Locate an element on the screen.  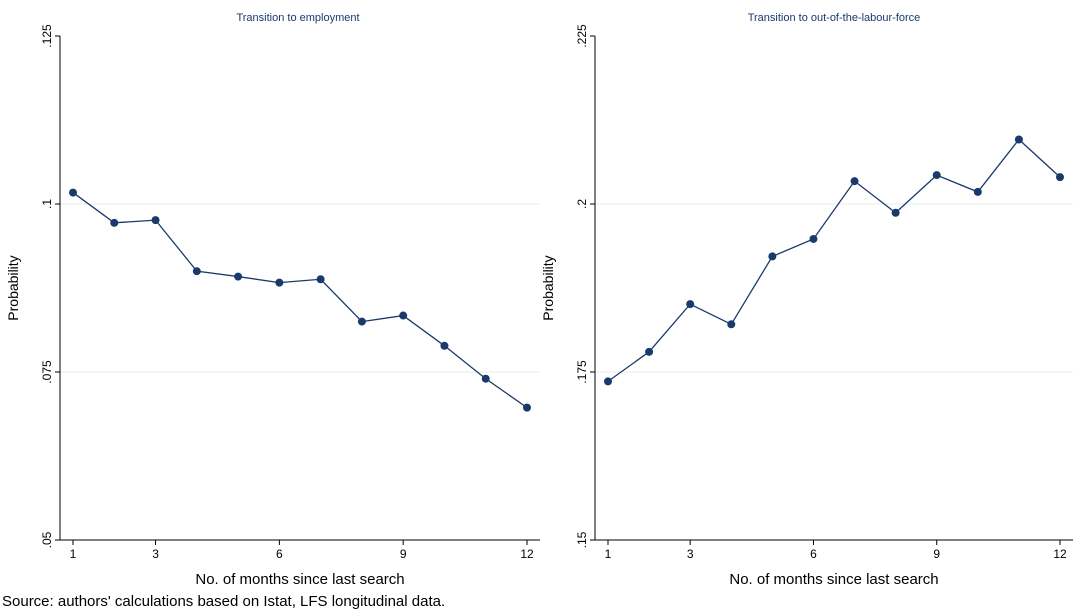
y-tick-label: .125 is located at coordinates (47, 36).